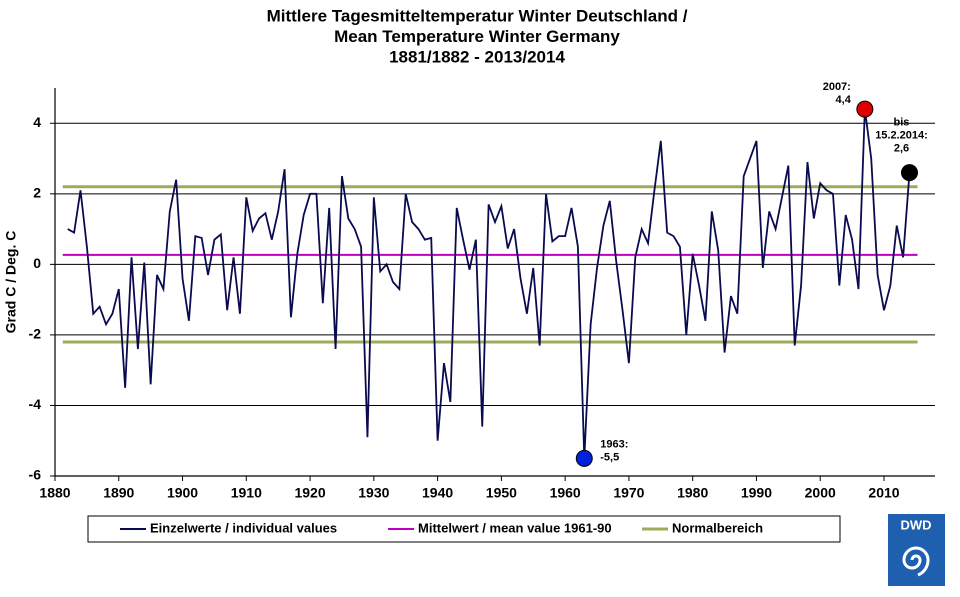  What do you see at coordinates (515, 527) in the screenshot?
I see `legend-label: Mittelwert / mean value 1961-90` at bounding box center [515, 527].